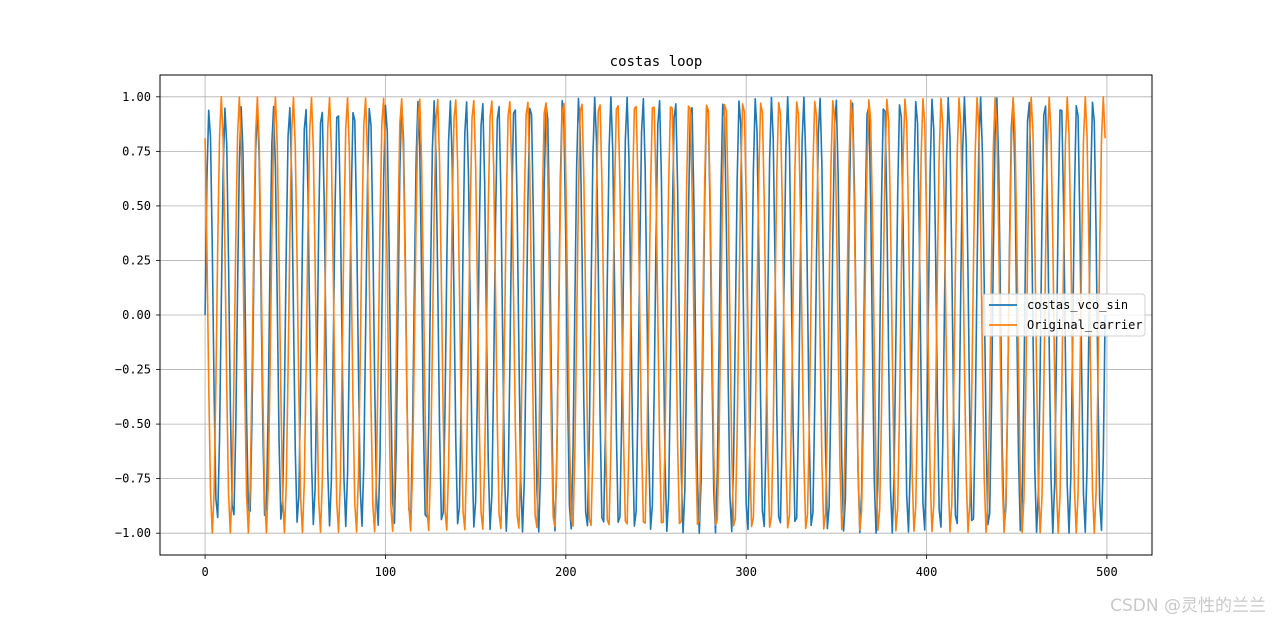 The image size is (1280, 624). What do you see at coordinates (133, 370) in the screenshot?
I see `y-tick-label: −0.25` at bounding box center [133, 370].